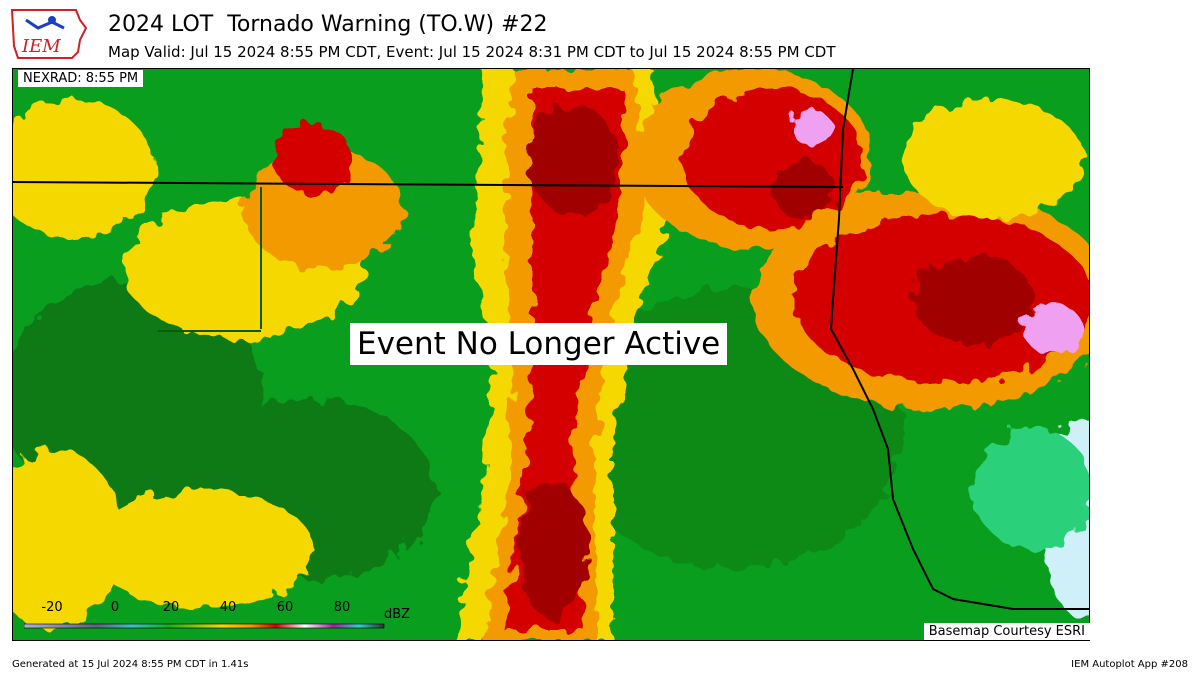 The height and width of the screenshot is (675, 1200). I want to click on colorbar-tick: 0, so click(115, 607).